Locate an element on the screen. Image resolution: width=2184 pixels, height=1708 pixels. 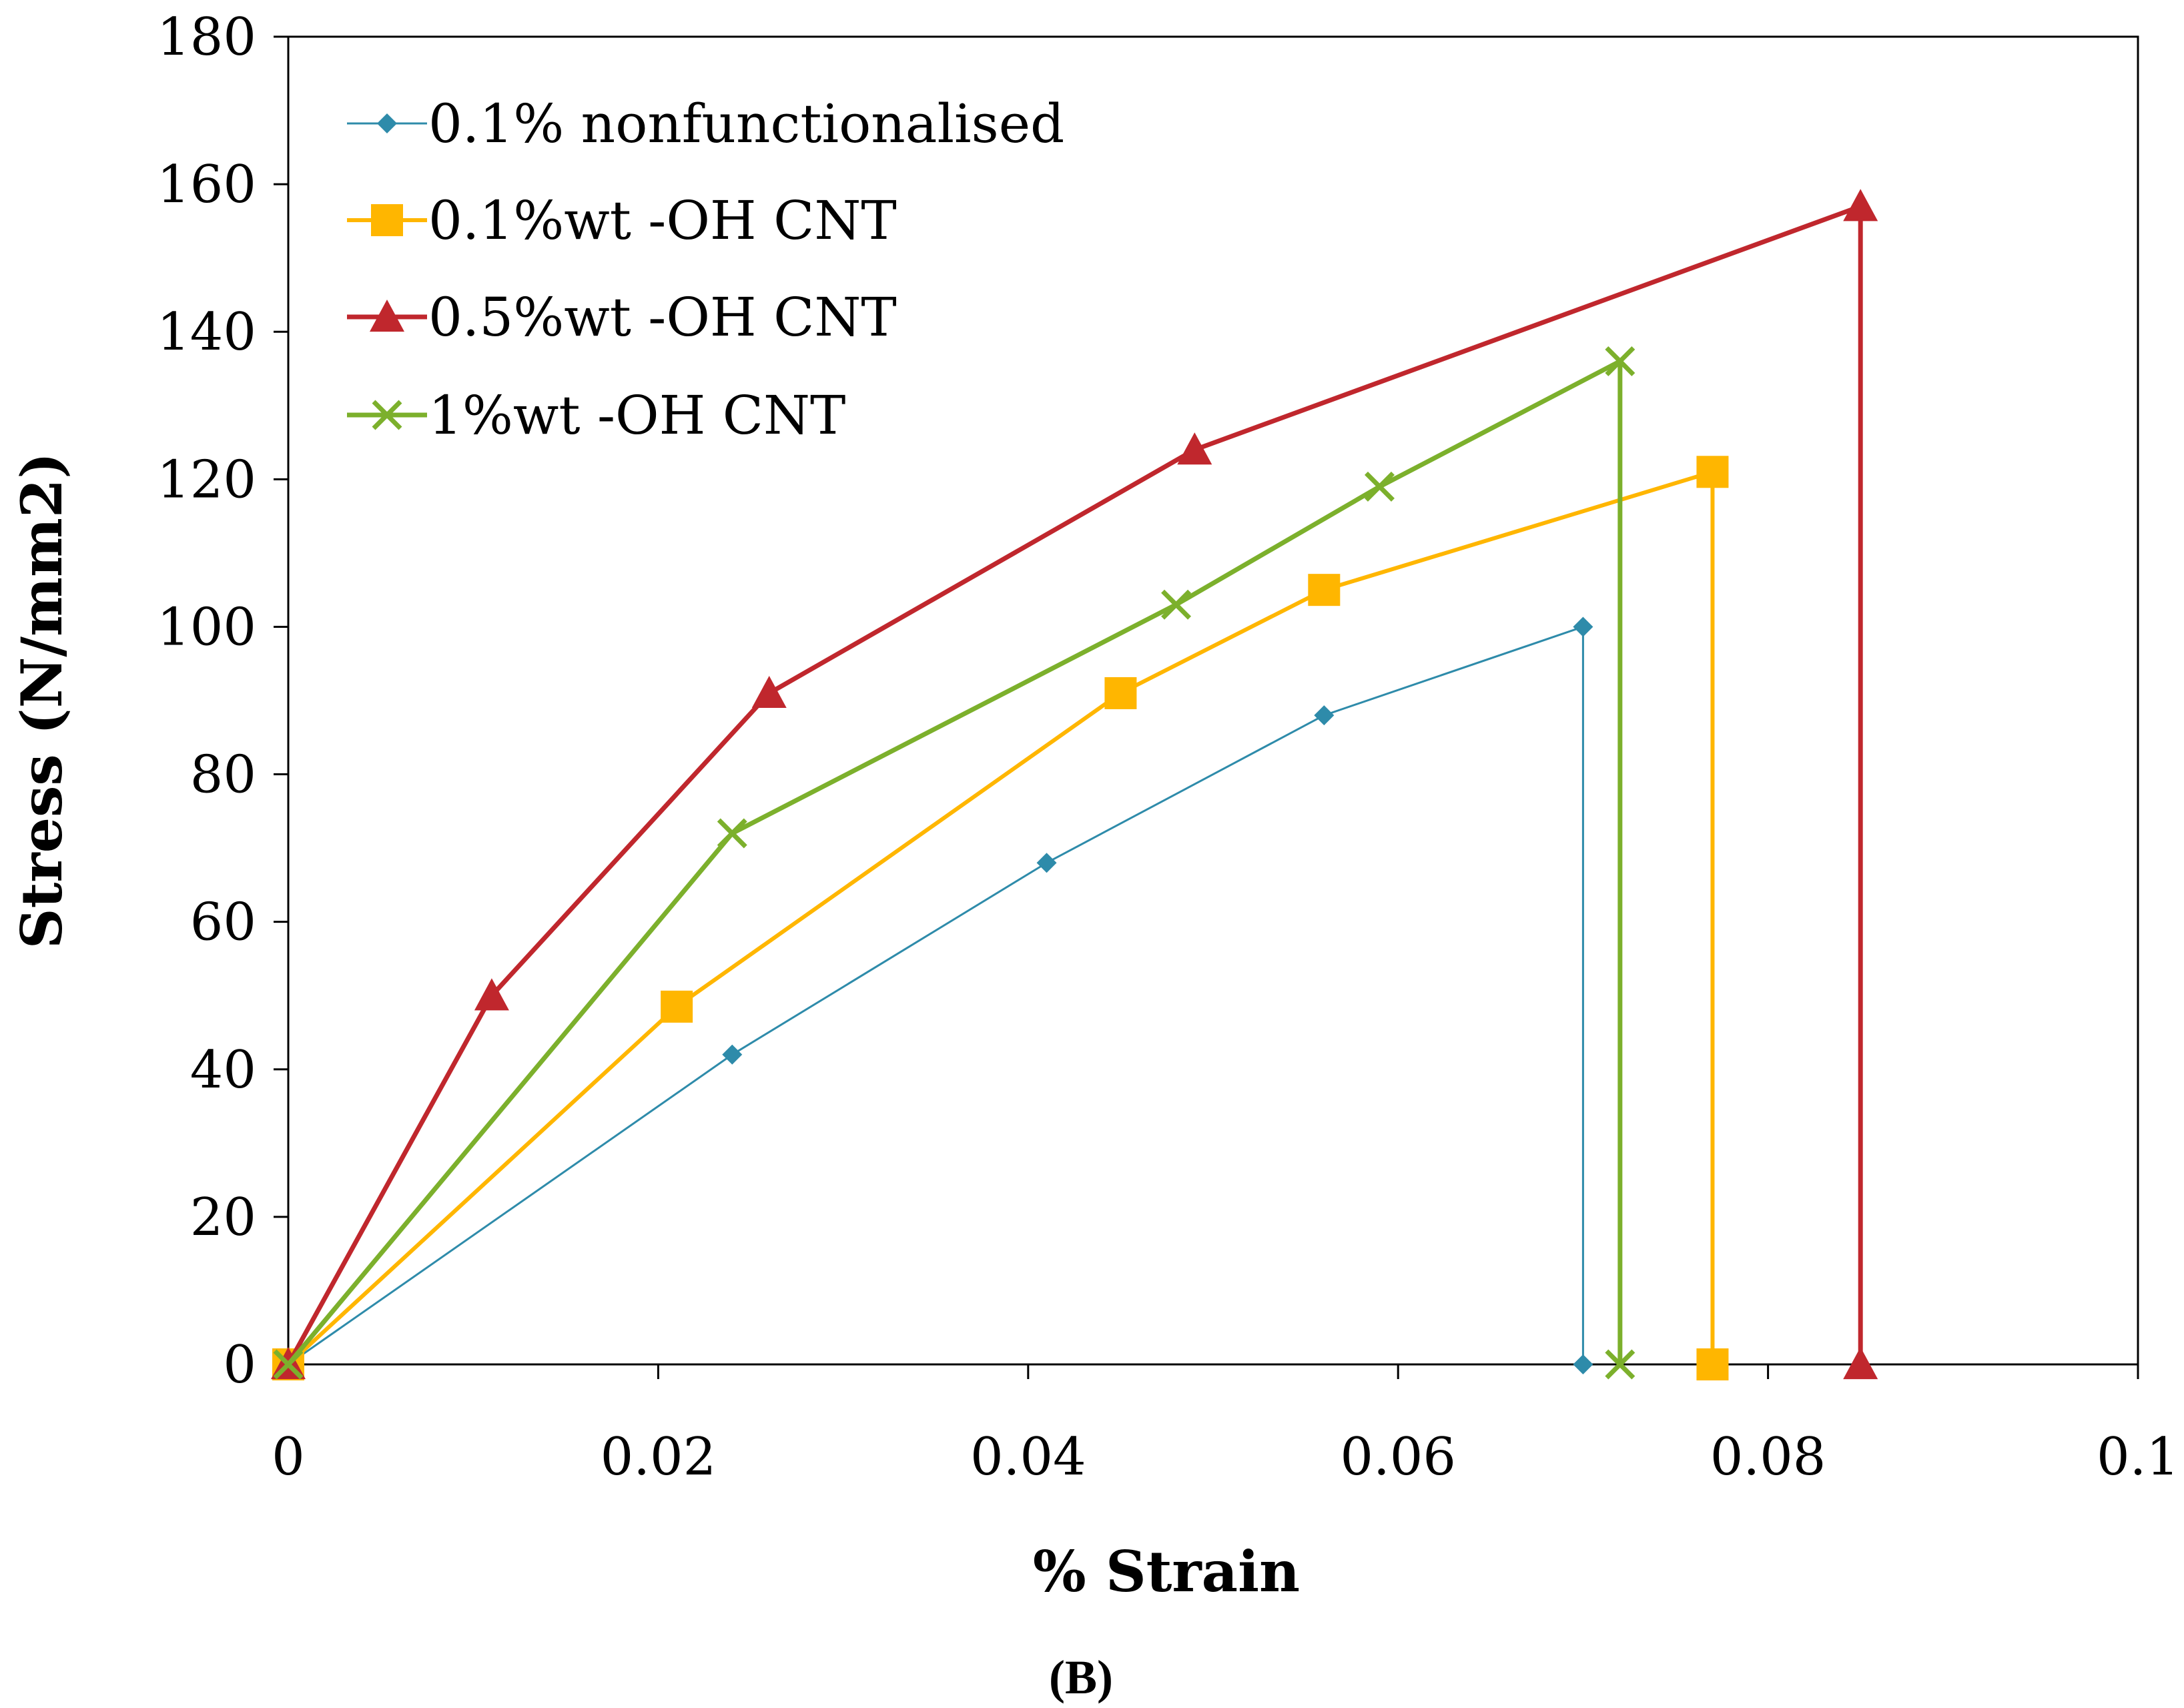
y-tick-label: 100 is located at coordinates (206, 627).